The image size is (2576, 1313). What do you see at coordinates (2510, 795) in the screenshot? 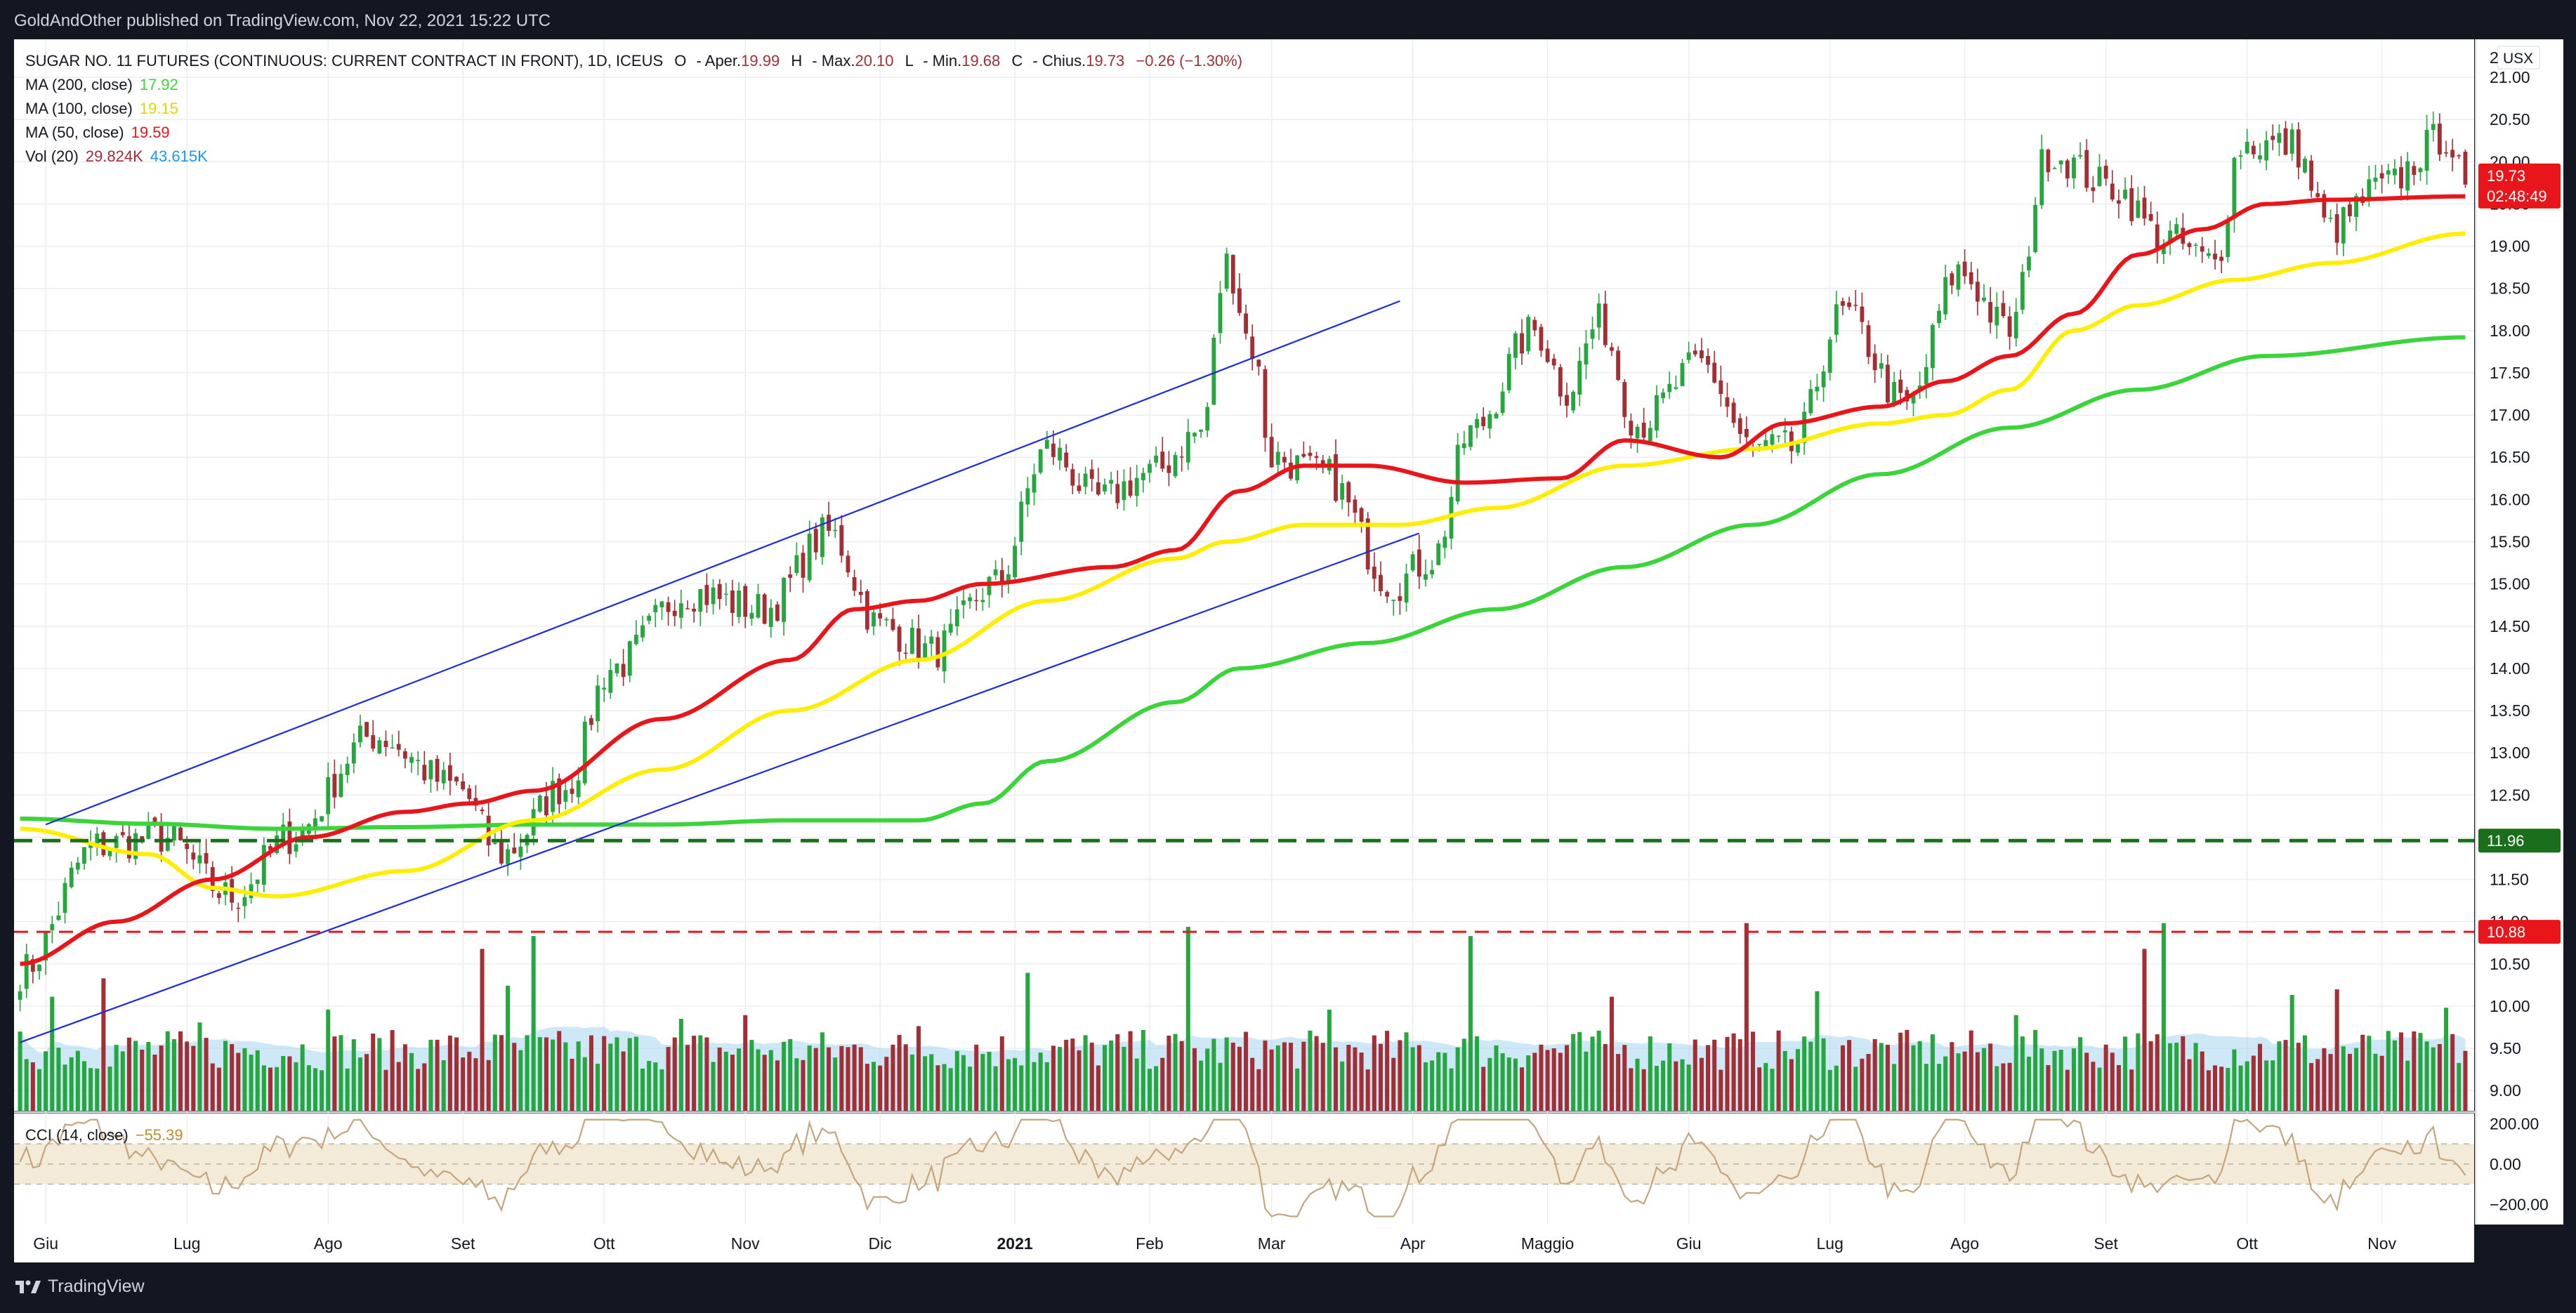
I see `price-tick-label: 12.50` at bounding box center [2510, 795].